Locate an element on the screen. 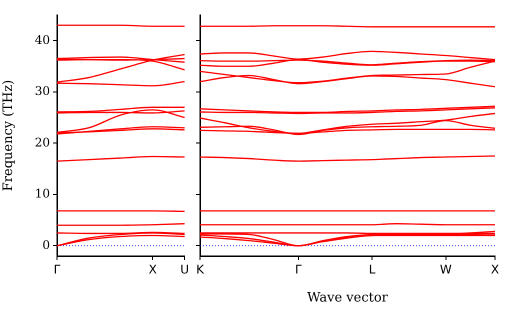  x-tick-label: W is located at coordinates (446, 269).